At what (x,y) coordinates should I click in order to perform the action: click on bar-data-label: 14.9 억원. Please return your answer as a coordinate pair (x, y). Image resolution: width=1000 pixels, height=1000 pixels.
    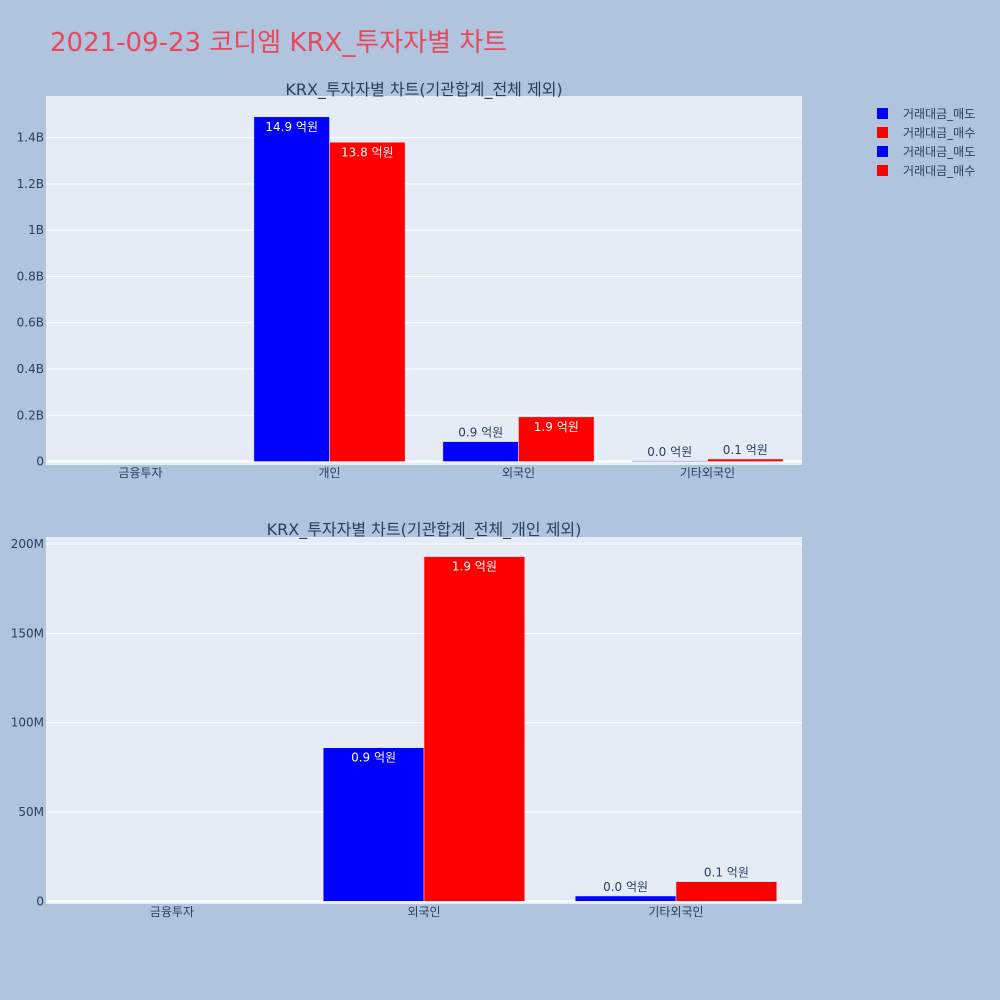
    Looking at the image, I should click on (291, 127).